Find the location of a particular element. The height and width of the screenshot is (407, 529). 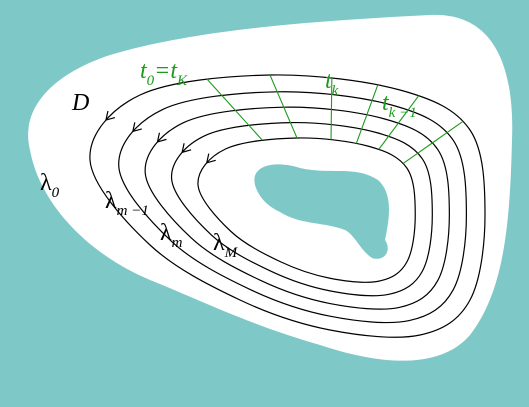

contour-label: λ0 is located at coordinates (50, 185).